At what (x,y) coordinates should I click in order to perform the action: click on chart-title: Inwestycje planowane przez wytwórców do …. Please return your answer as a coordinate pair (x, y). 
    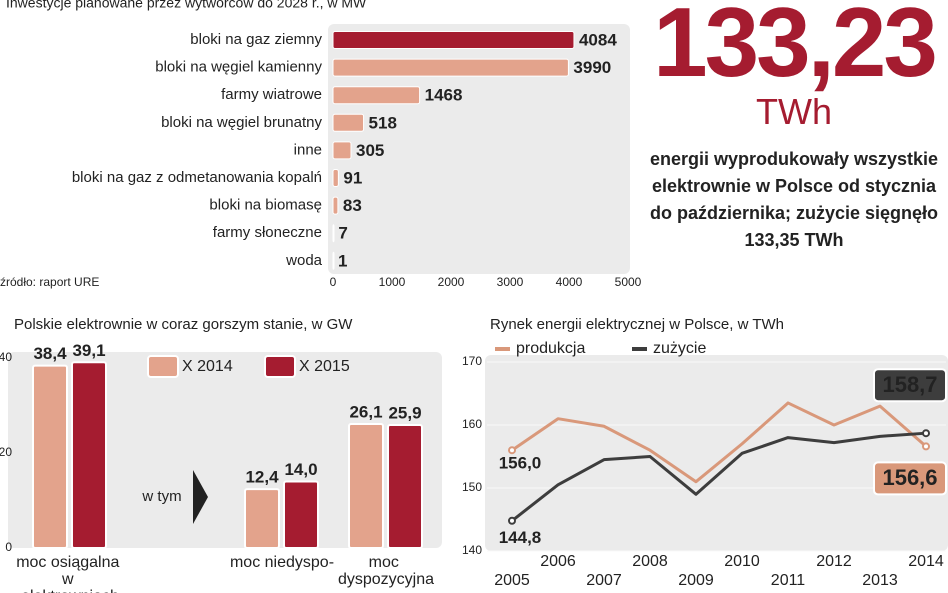
    Looking at the image, I should click on (186, 5).